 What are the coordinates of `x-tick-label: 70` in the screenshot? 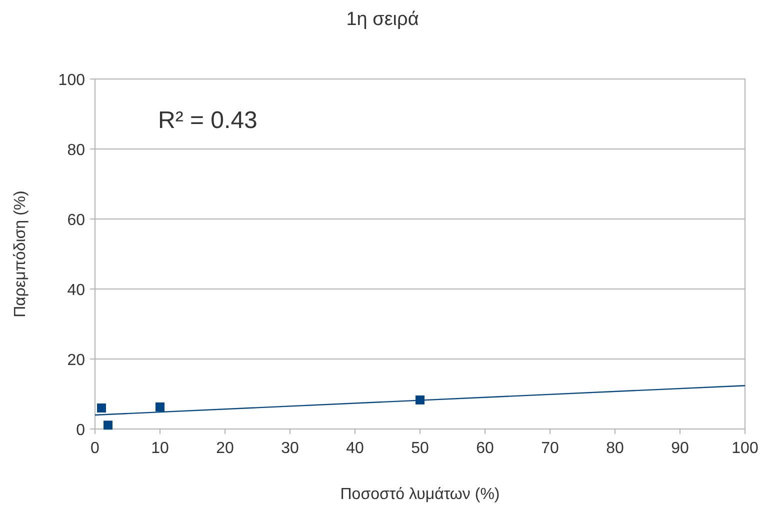 It's located at (550, 448).